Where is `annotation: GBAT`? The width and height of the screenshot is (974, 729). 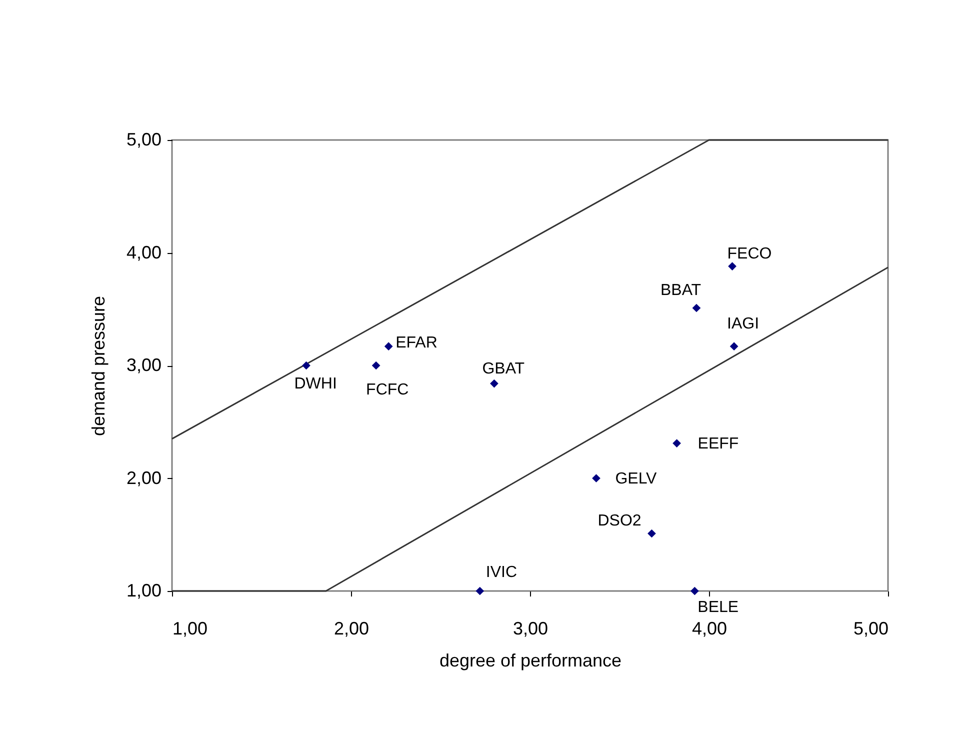 annotation: GBAT is located at coordinates (503, 369).